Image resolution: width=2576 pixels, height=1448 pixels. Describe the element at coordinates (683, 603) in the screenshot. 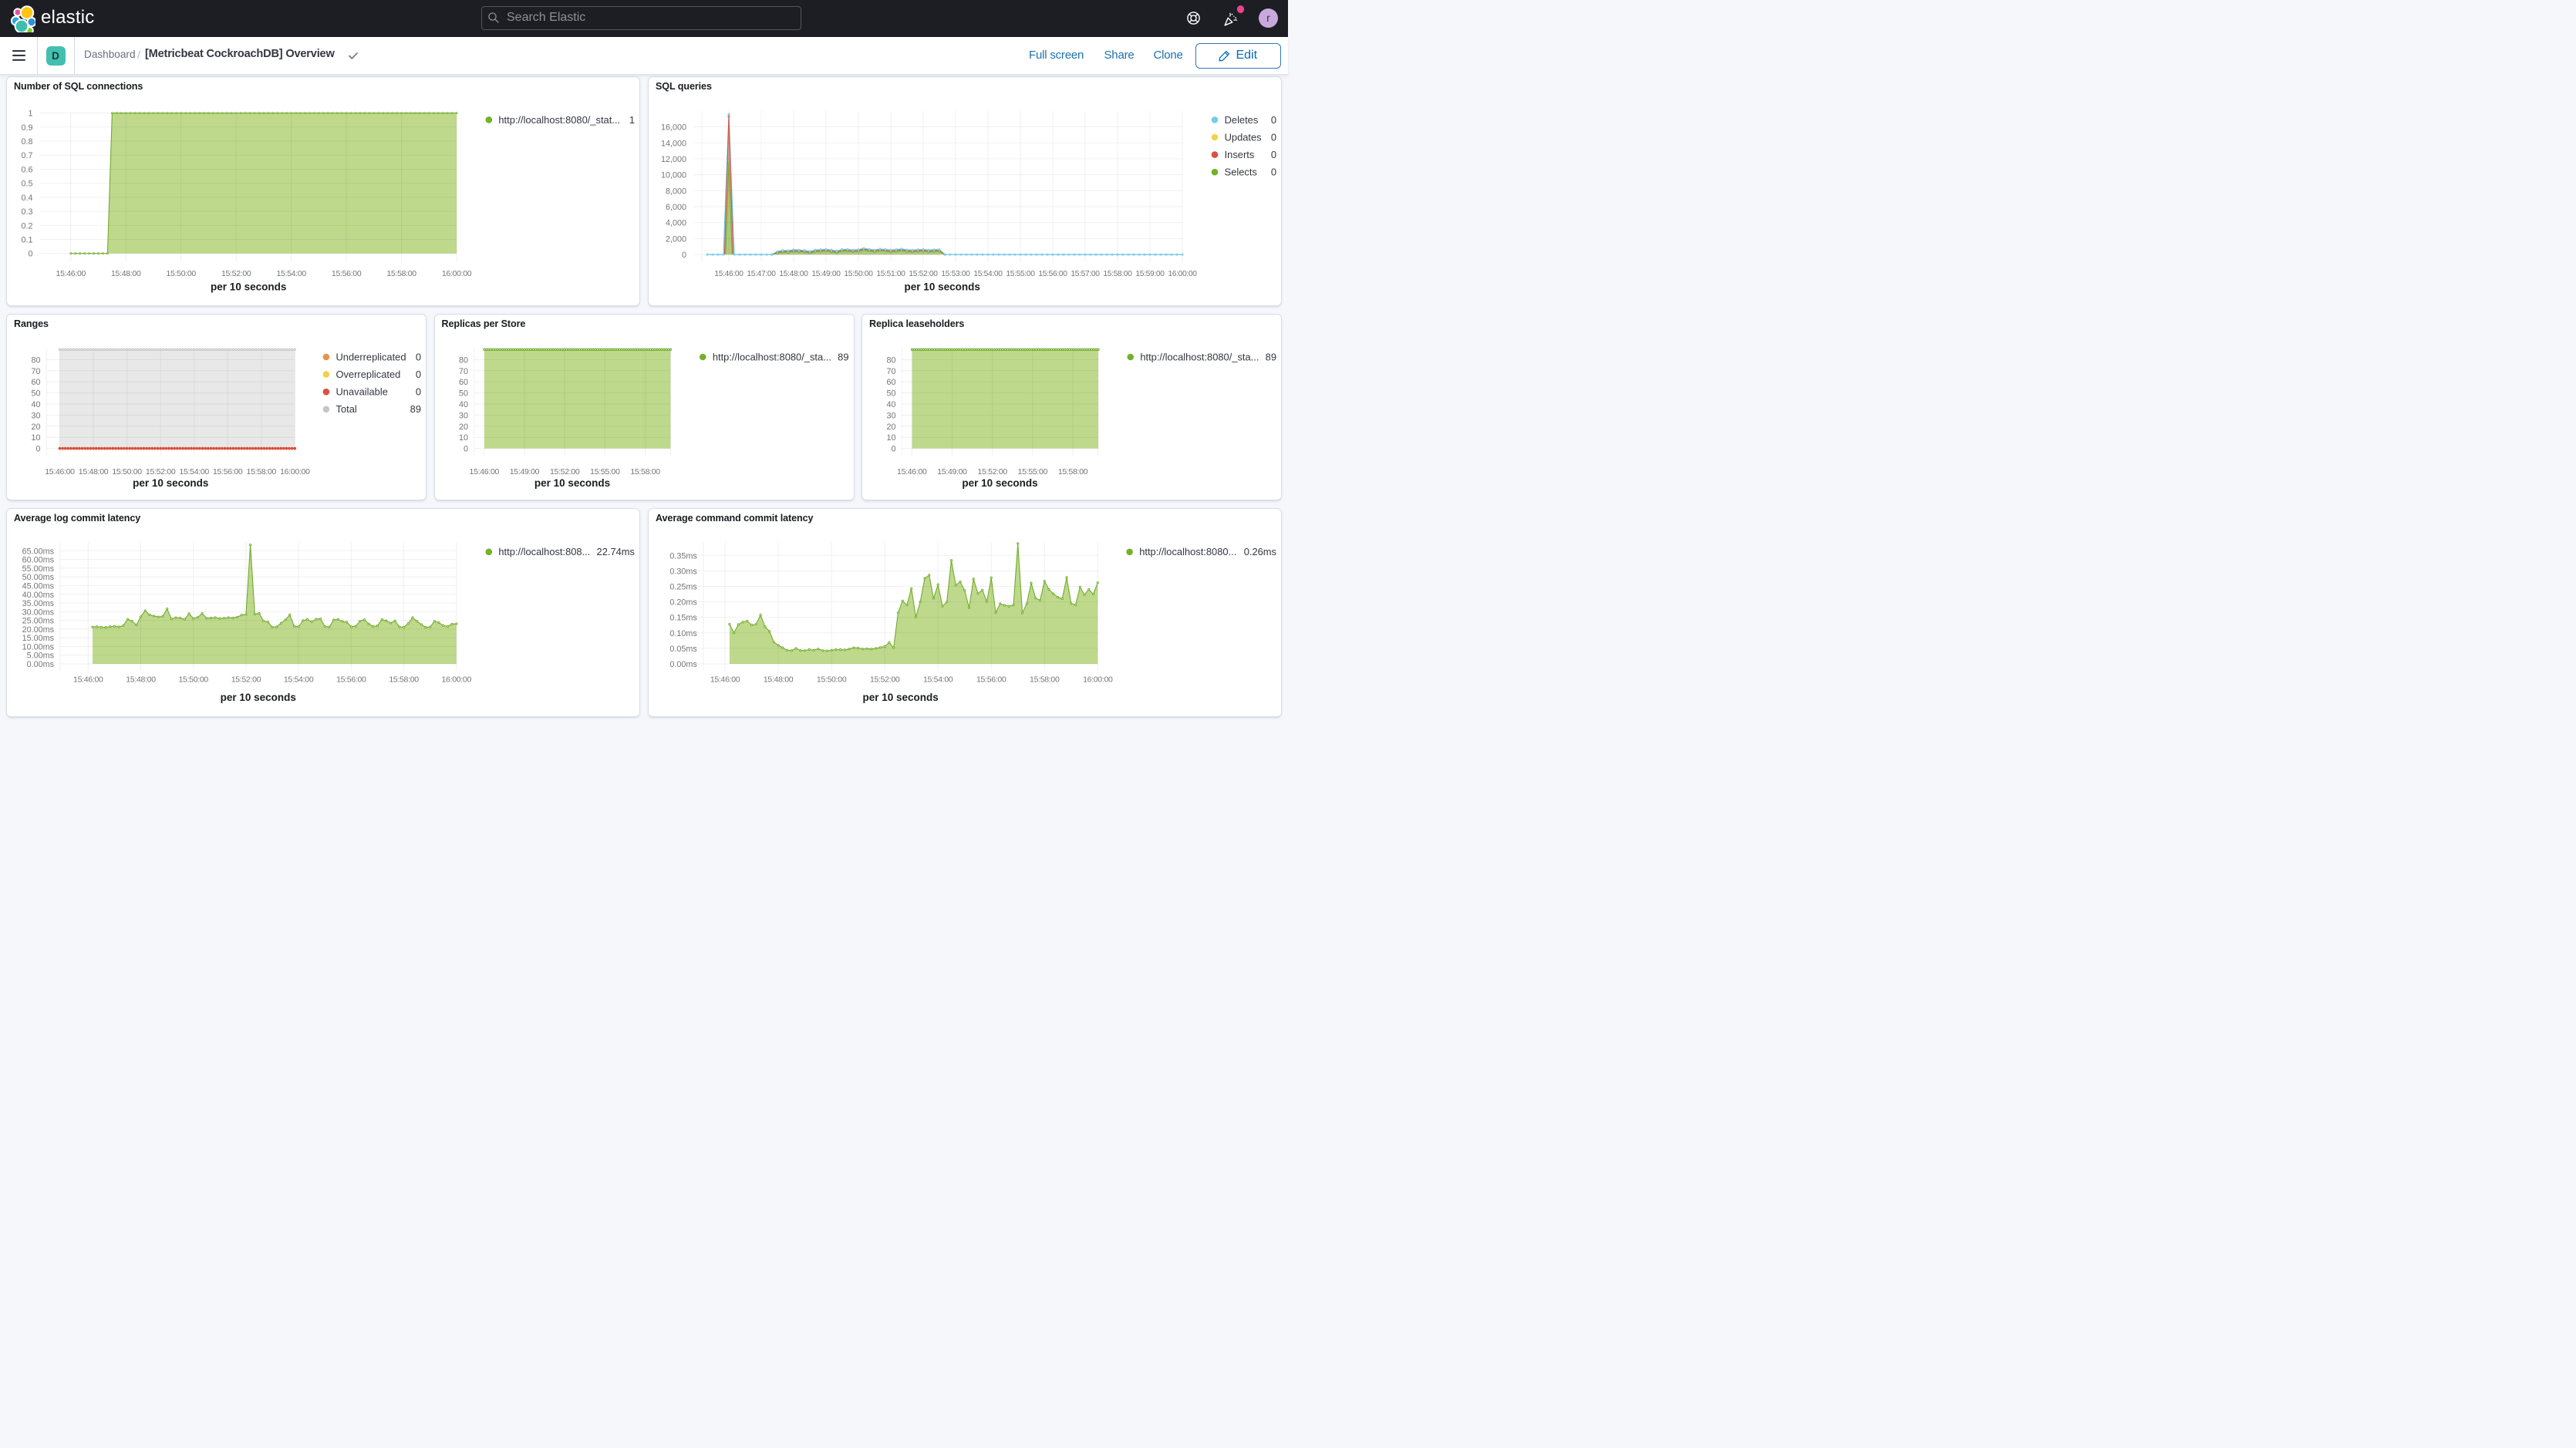

I see `svg-text: 0.20ms` at that location.